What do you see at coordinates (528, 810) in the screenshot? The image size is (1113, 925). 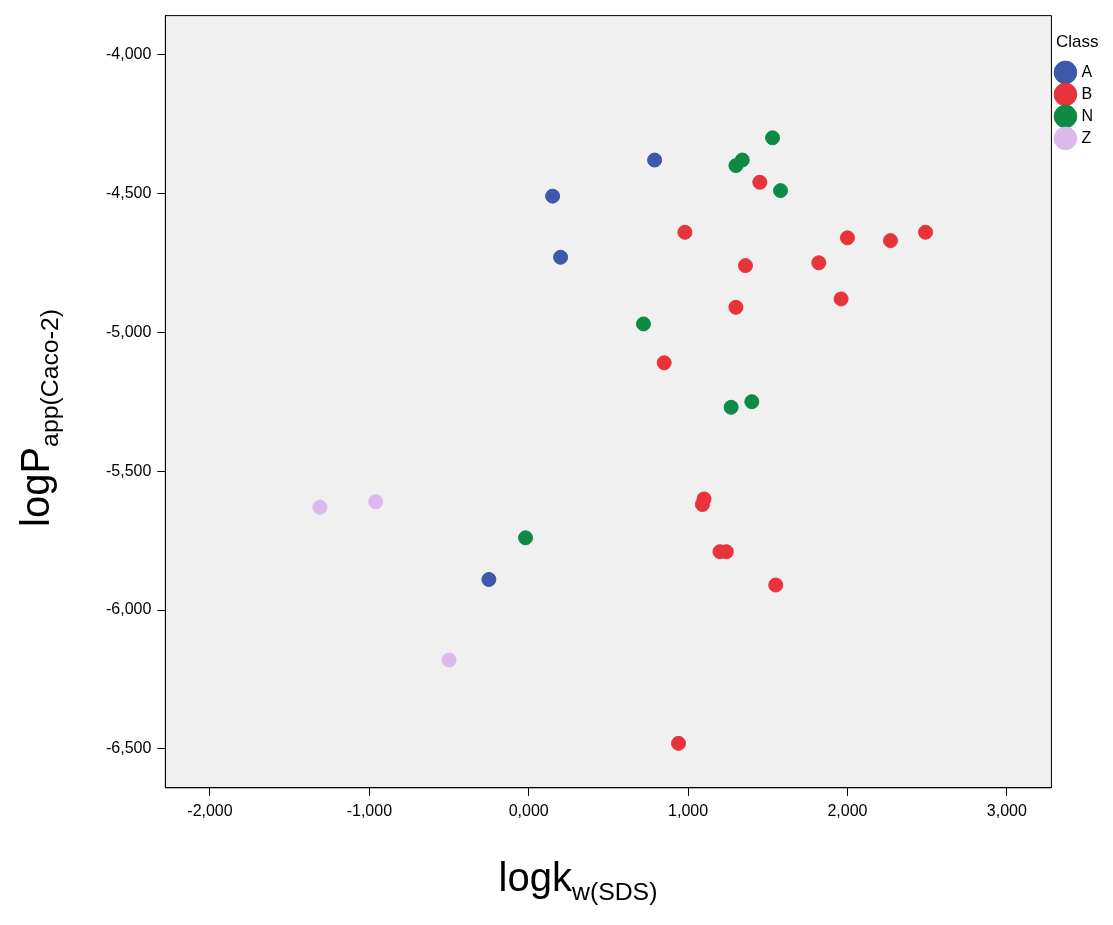 I see `x-tick-label: 0,000` at bounding box center [528, 810].